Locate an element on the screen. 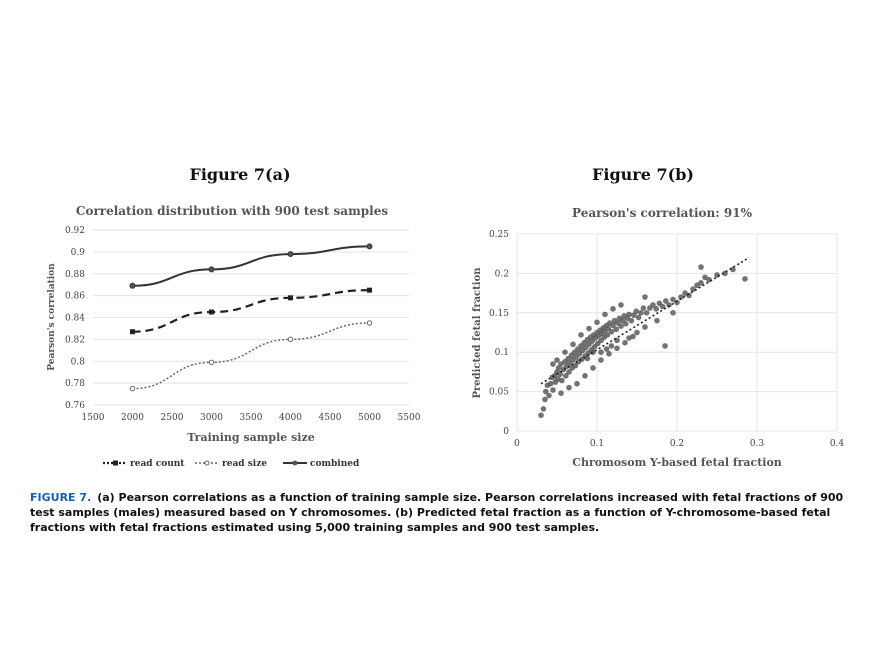  x-tick-label: 0.2 is located at coordinates (677, 444).